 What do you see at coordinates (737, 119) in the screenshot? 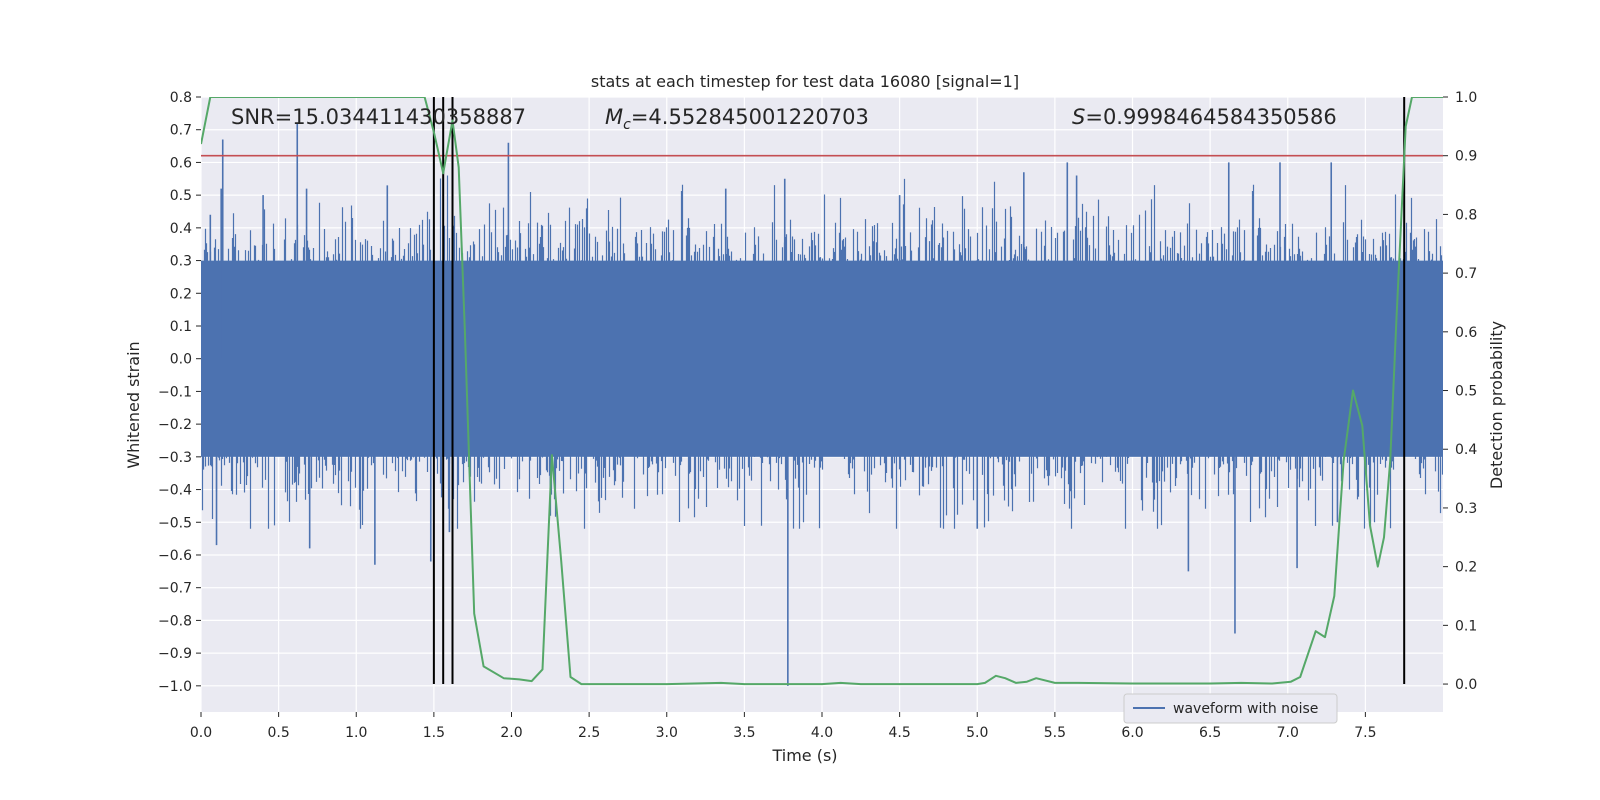
I see `chirp-mass-annotation: Mc=4.552845001220703` at bounding box center [737, 119].